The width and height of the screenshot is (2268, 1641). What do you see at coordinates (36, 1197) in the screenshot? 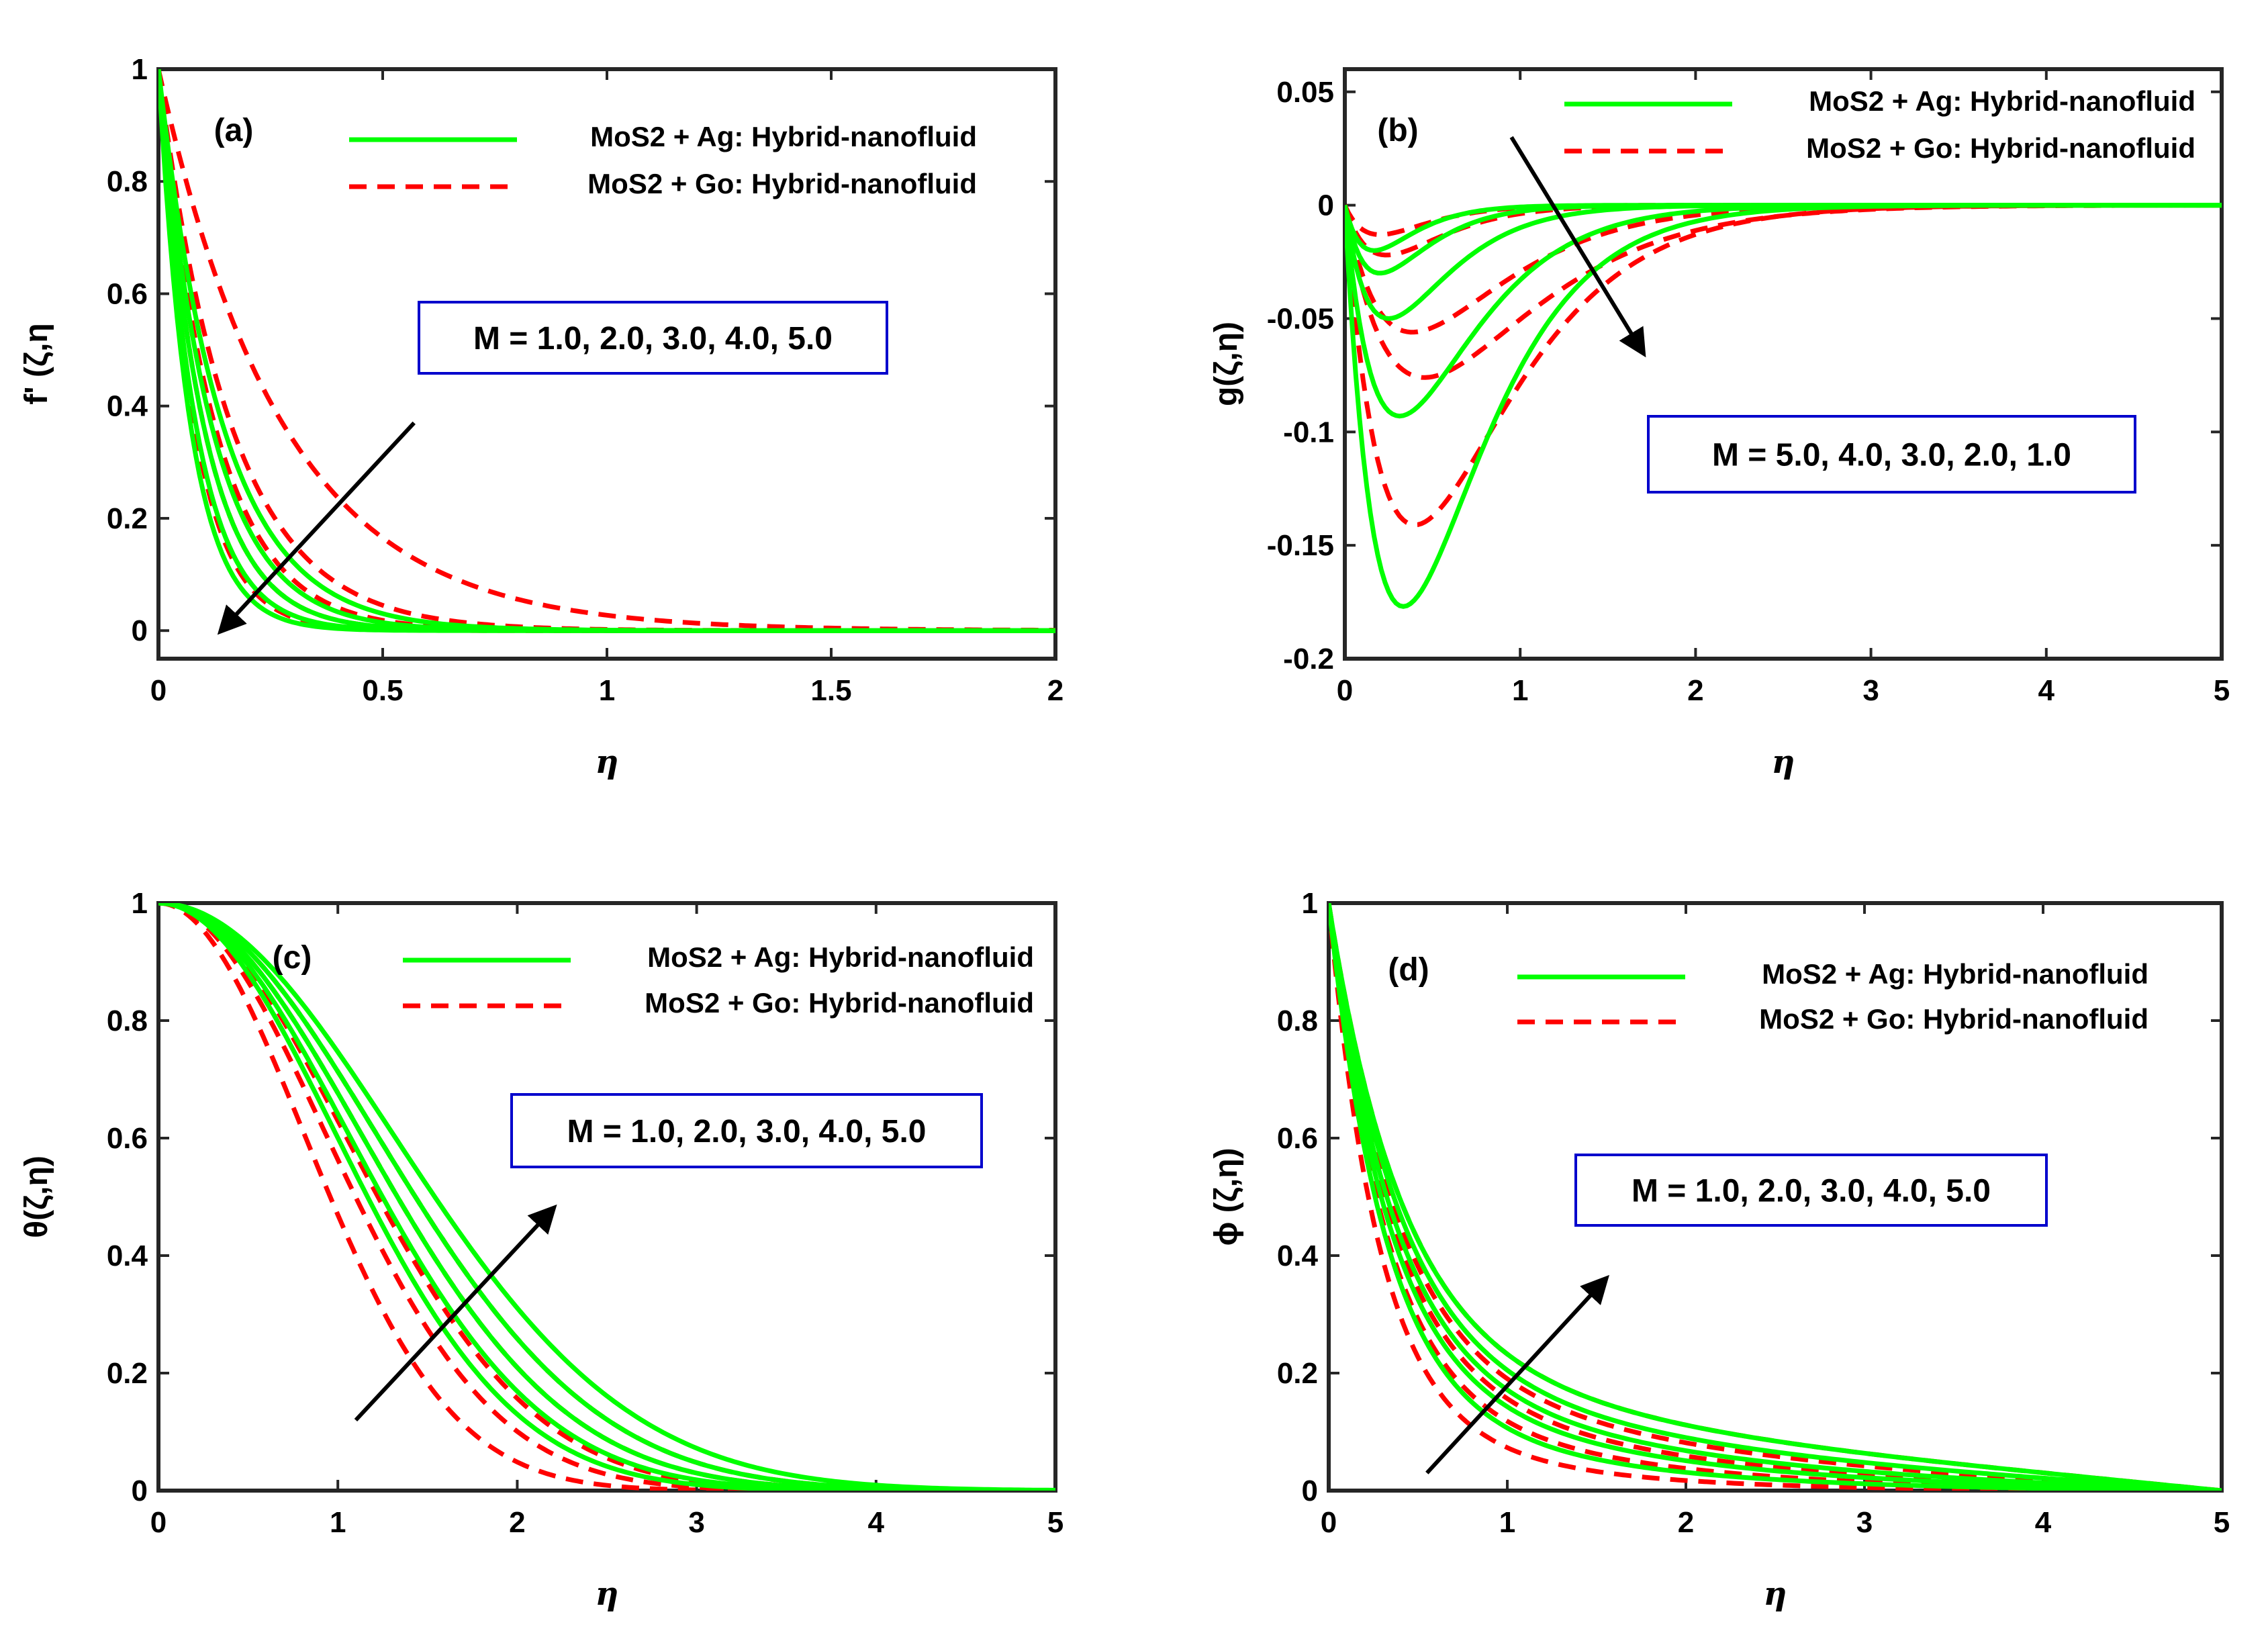
I see `y-axis-label: θ(ζ,η)` at bounding box center [36, 1197].